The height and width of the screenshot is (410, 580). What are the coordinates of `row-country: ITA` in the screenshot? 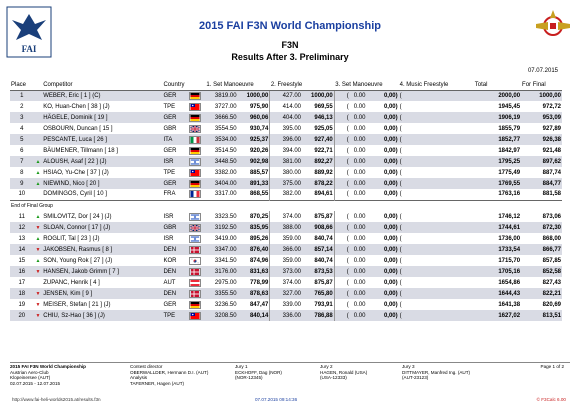 It's located at (175, 139).